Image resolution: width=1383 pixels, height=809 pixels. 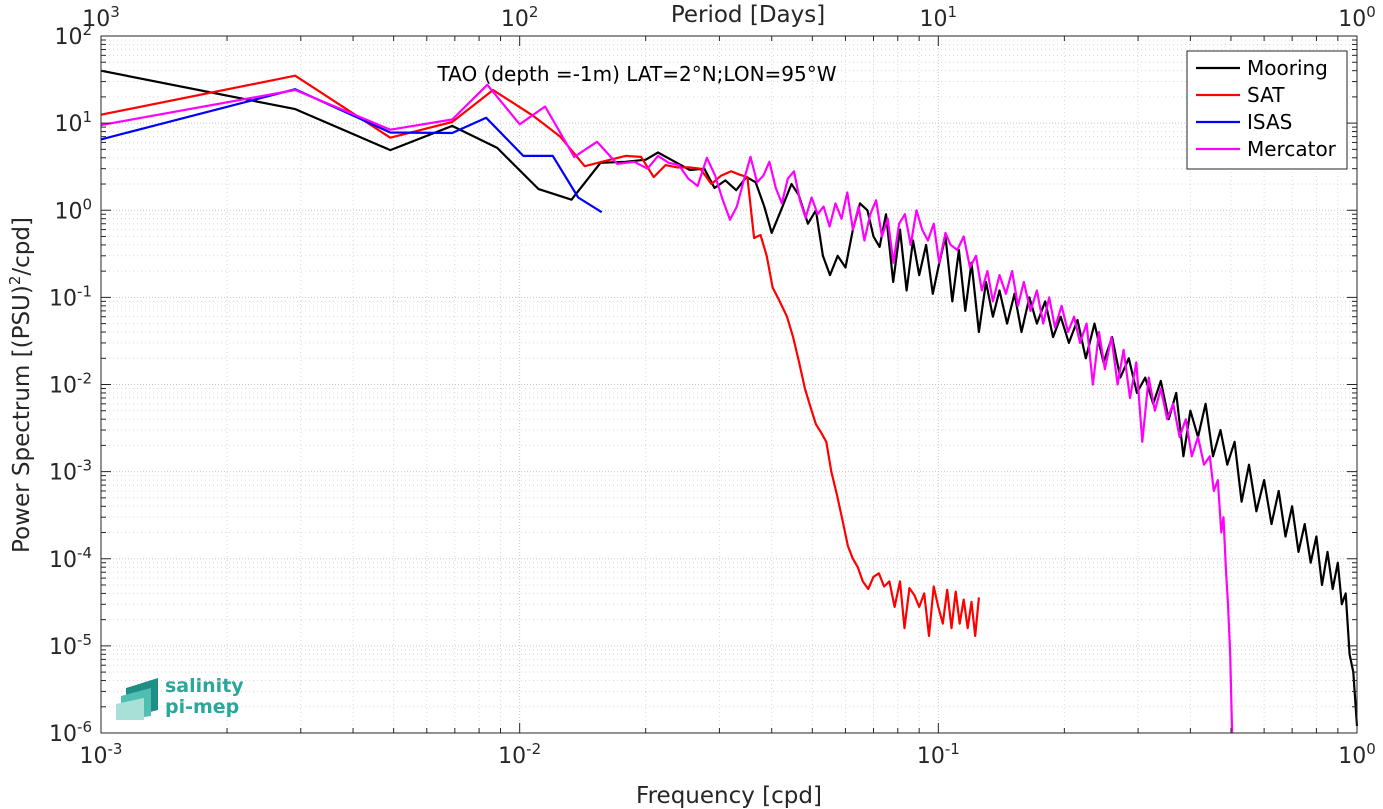 What do you see at coordinates (1292, 149) in the screenshot?
I see `legend-label-mercator: Mercator` at bounding box center [1292, 149].